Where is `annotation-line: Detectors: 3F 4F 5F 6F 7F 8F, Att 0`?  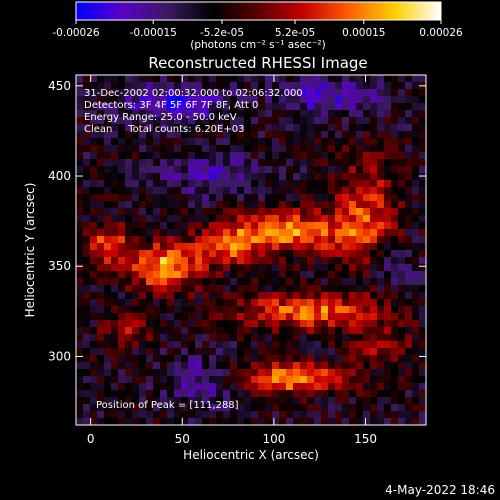
annotation-line: Detectors: 3F 4F 5F 6F 7F 8F, Att 0 is located at coordinates (171, 105).